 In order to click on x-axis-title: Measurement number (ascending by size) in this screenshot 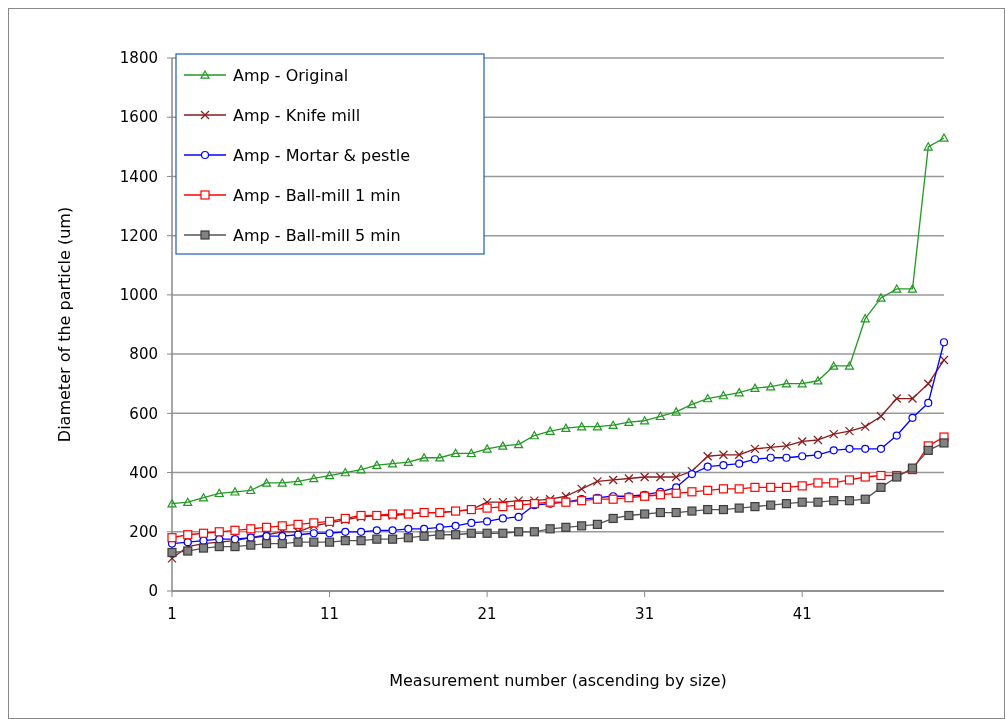, I will do `click(558, 680)`.